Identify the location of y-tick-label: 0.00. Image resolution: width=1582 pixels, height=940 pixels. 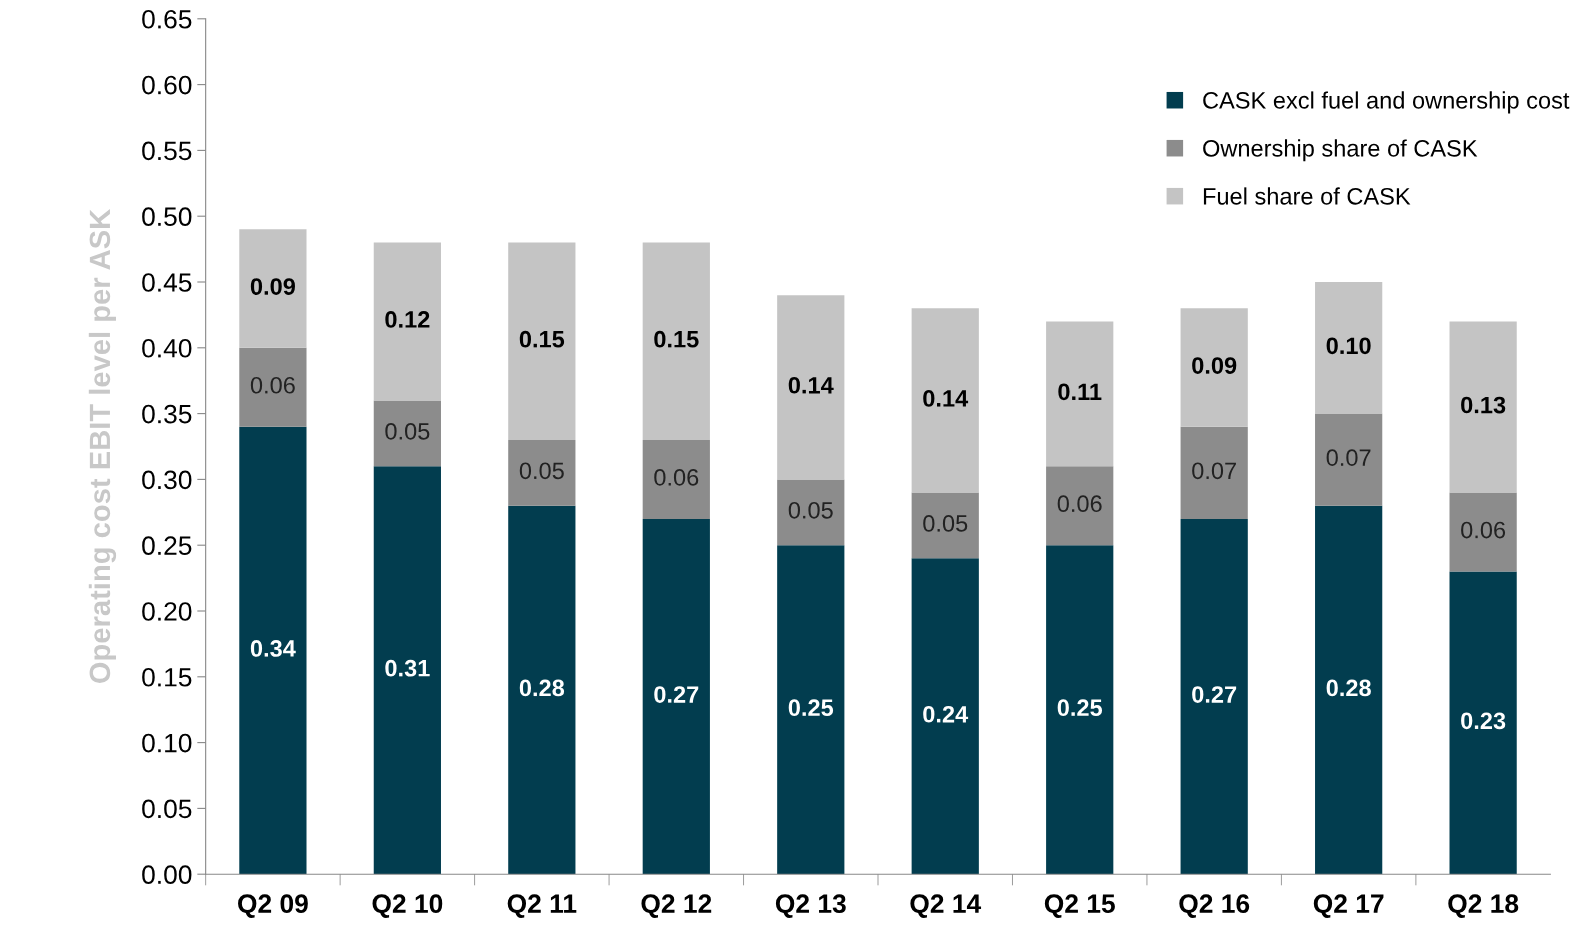
(167, 875).